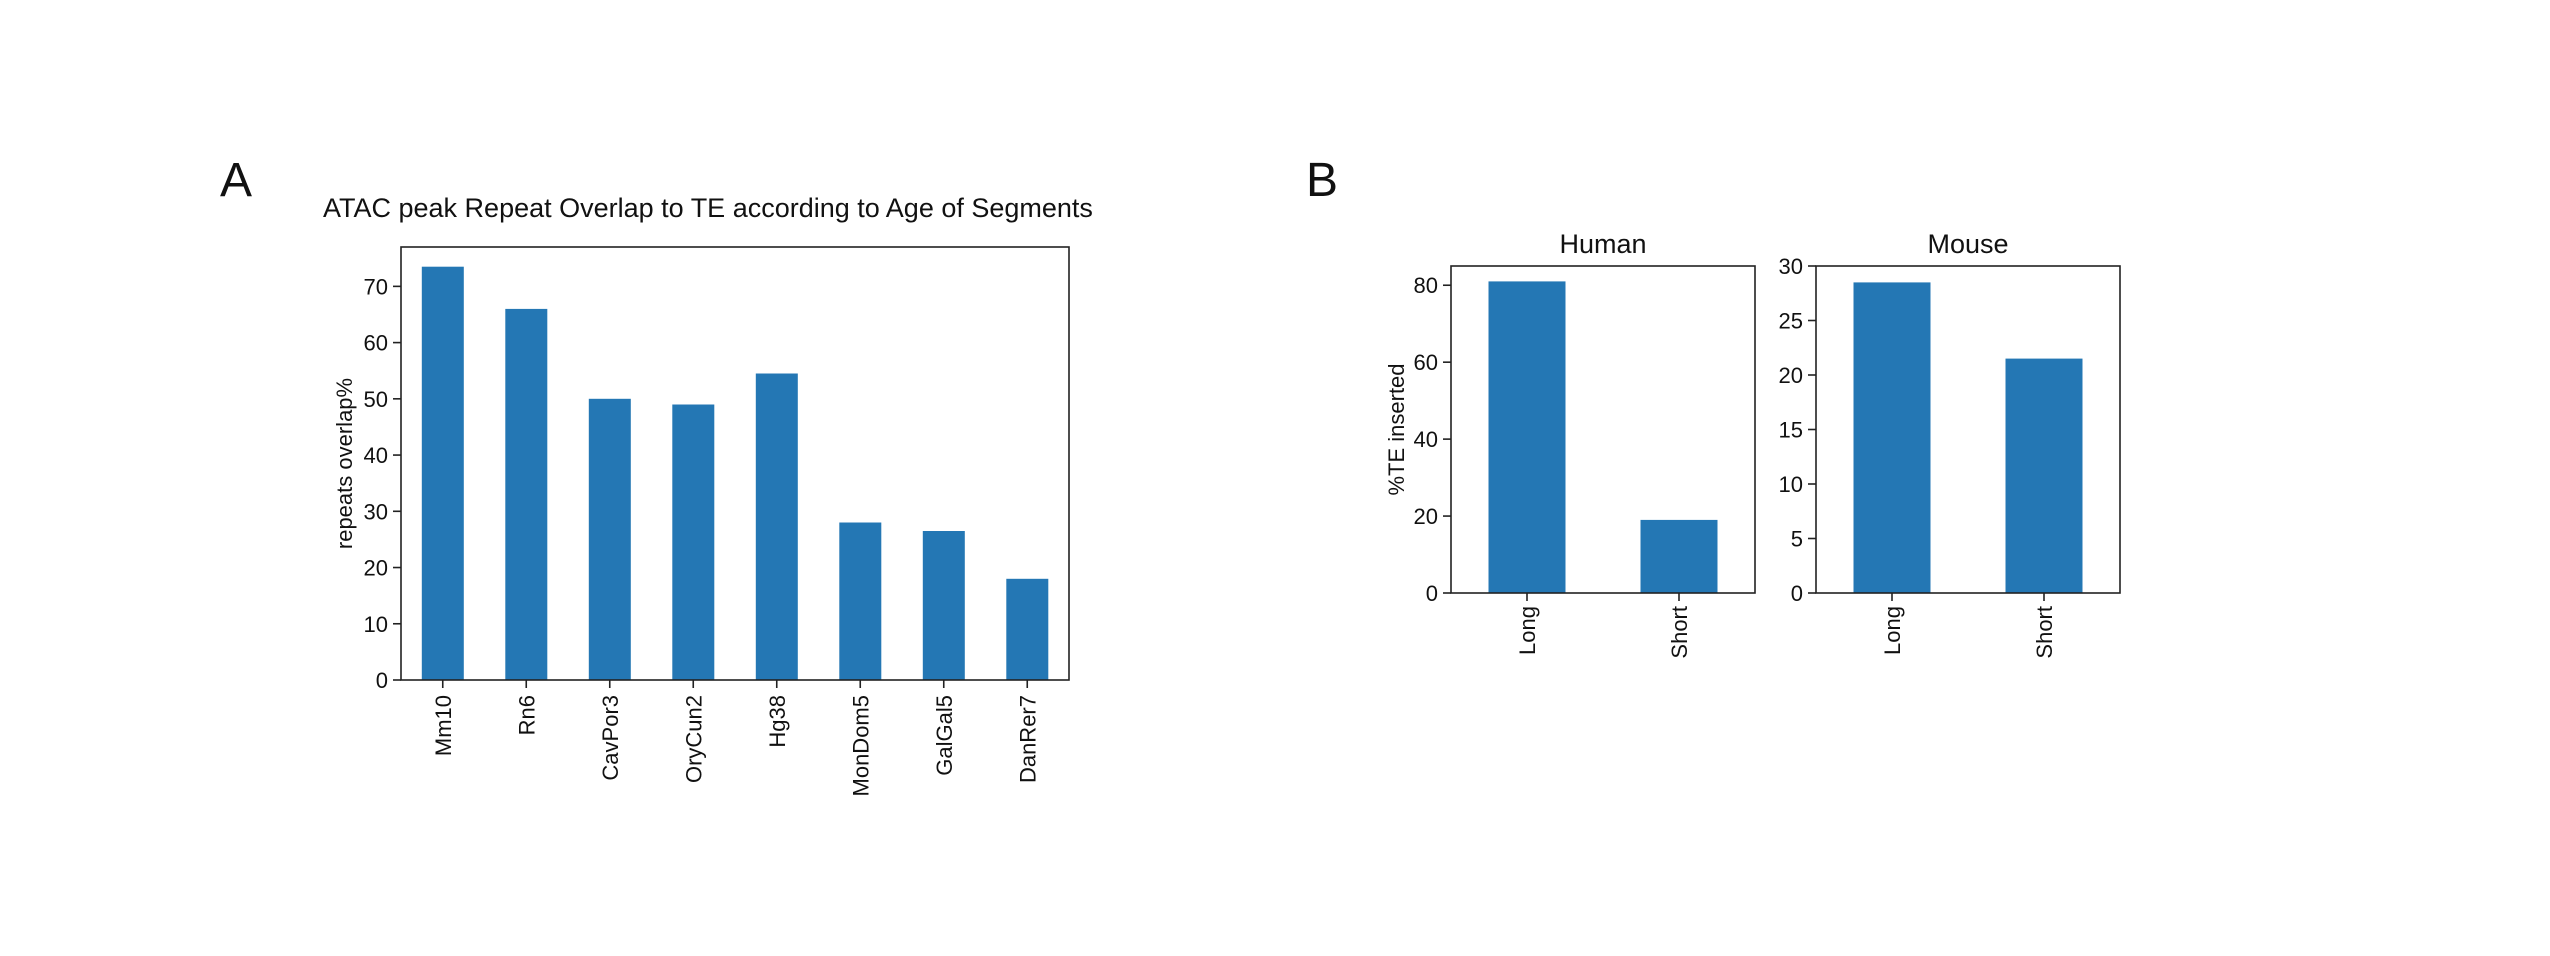 This screenshot has height=956, width=2550. What do you see at coordinates (944, 735) in the screenshot?
I see `a-category-label: GalGal5` at bounding box center [944, 735].